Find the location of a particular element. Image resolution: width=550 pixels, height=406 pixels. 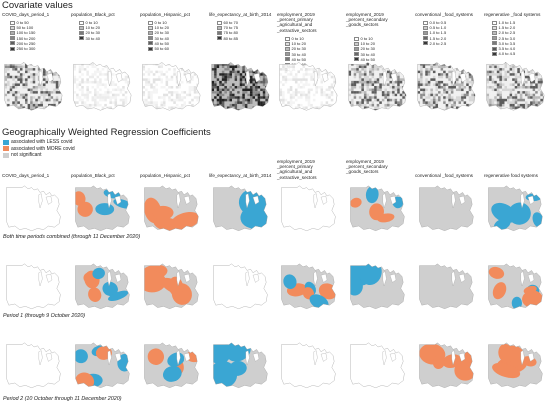

gwr0_7-outline is located at coordinates (515, 208).